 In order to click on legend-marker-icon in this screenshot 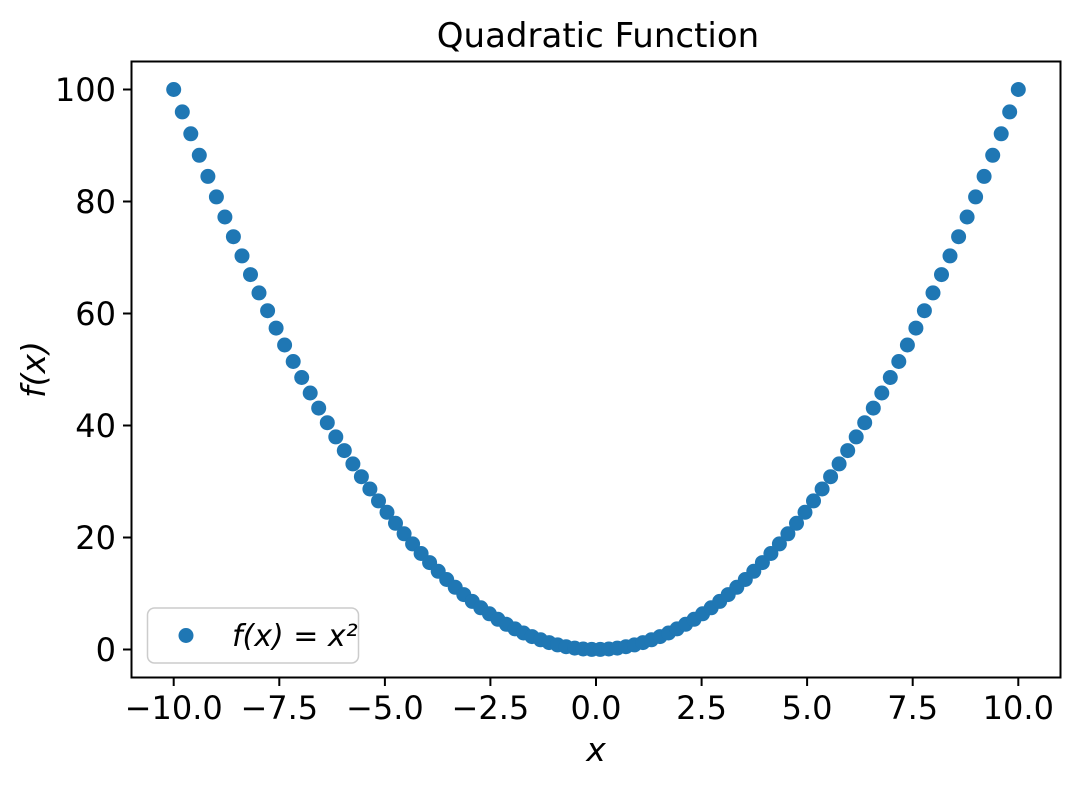, I will do `click(186, 635)`.